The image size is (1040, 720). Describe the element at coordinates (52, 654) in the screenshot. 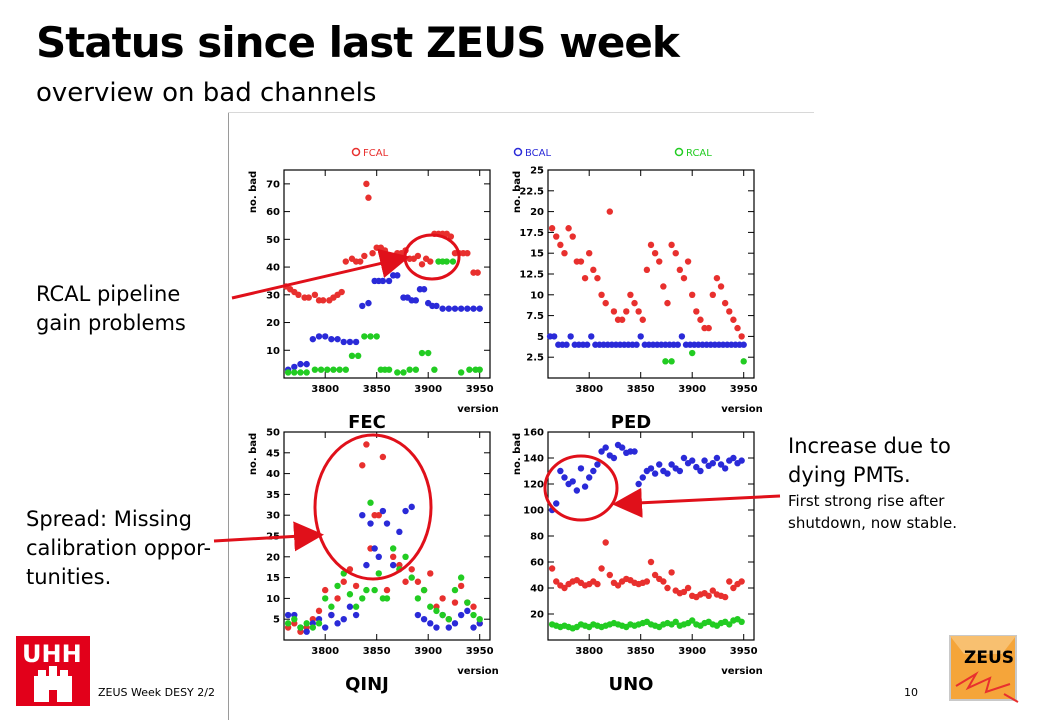

I see `uhh-logo-text: UHH` at that location.